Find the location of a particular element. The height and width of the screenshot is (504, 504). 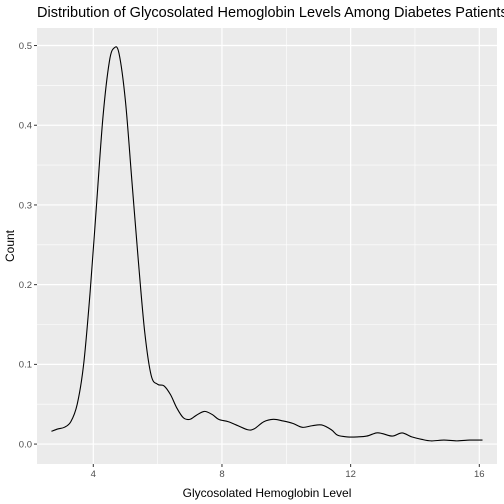

x-axis: 4 8 12 16 is located at coordinates (288, 472).